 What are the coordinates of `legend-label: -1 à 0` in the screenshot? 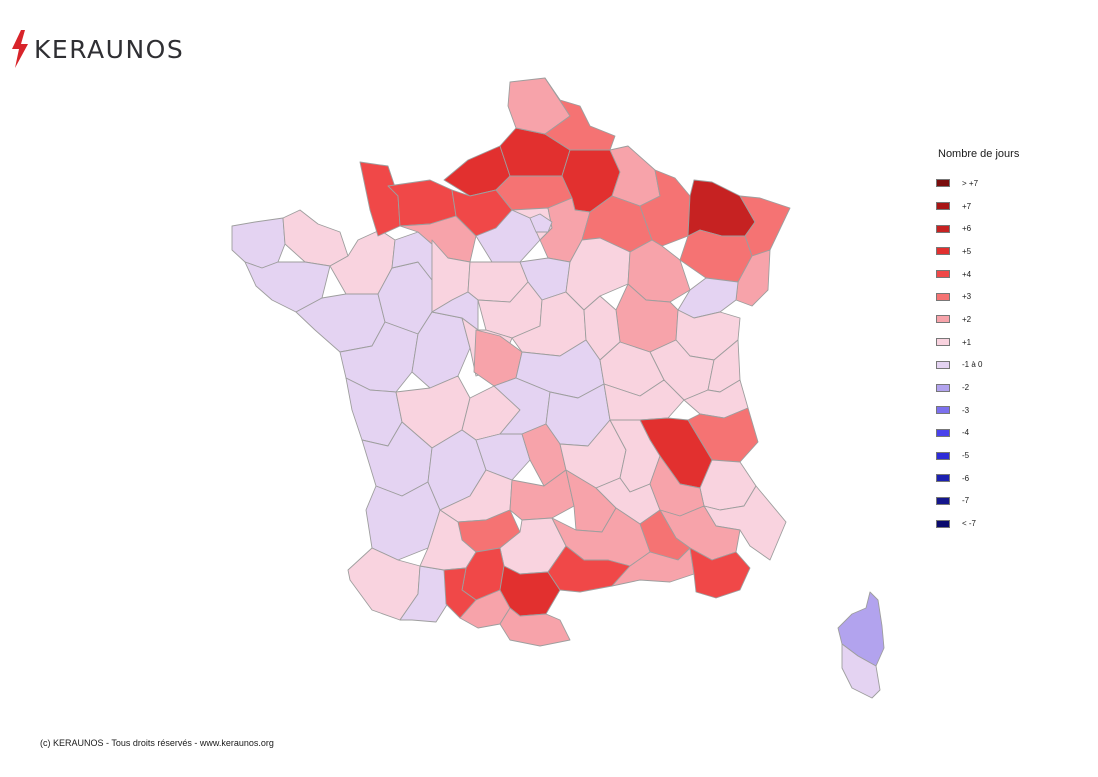 It's located at (972, 365).